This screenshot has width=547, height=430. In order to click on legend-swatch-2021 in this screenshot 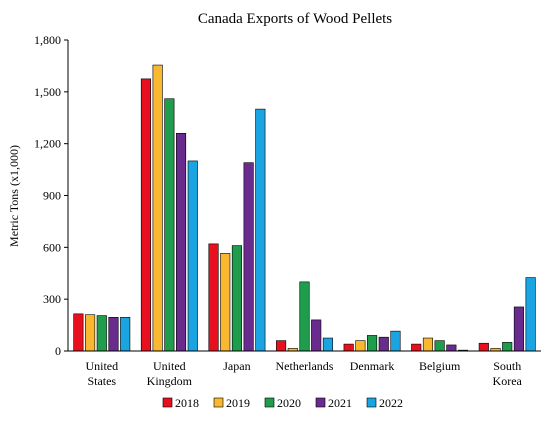, I will do `click(320, 402)`.